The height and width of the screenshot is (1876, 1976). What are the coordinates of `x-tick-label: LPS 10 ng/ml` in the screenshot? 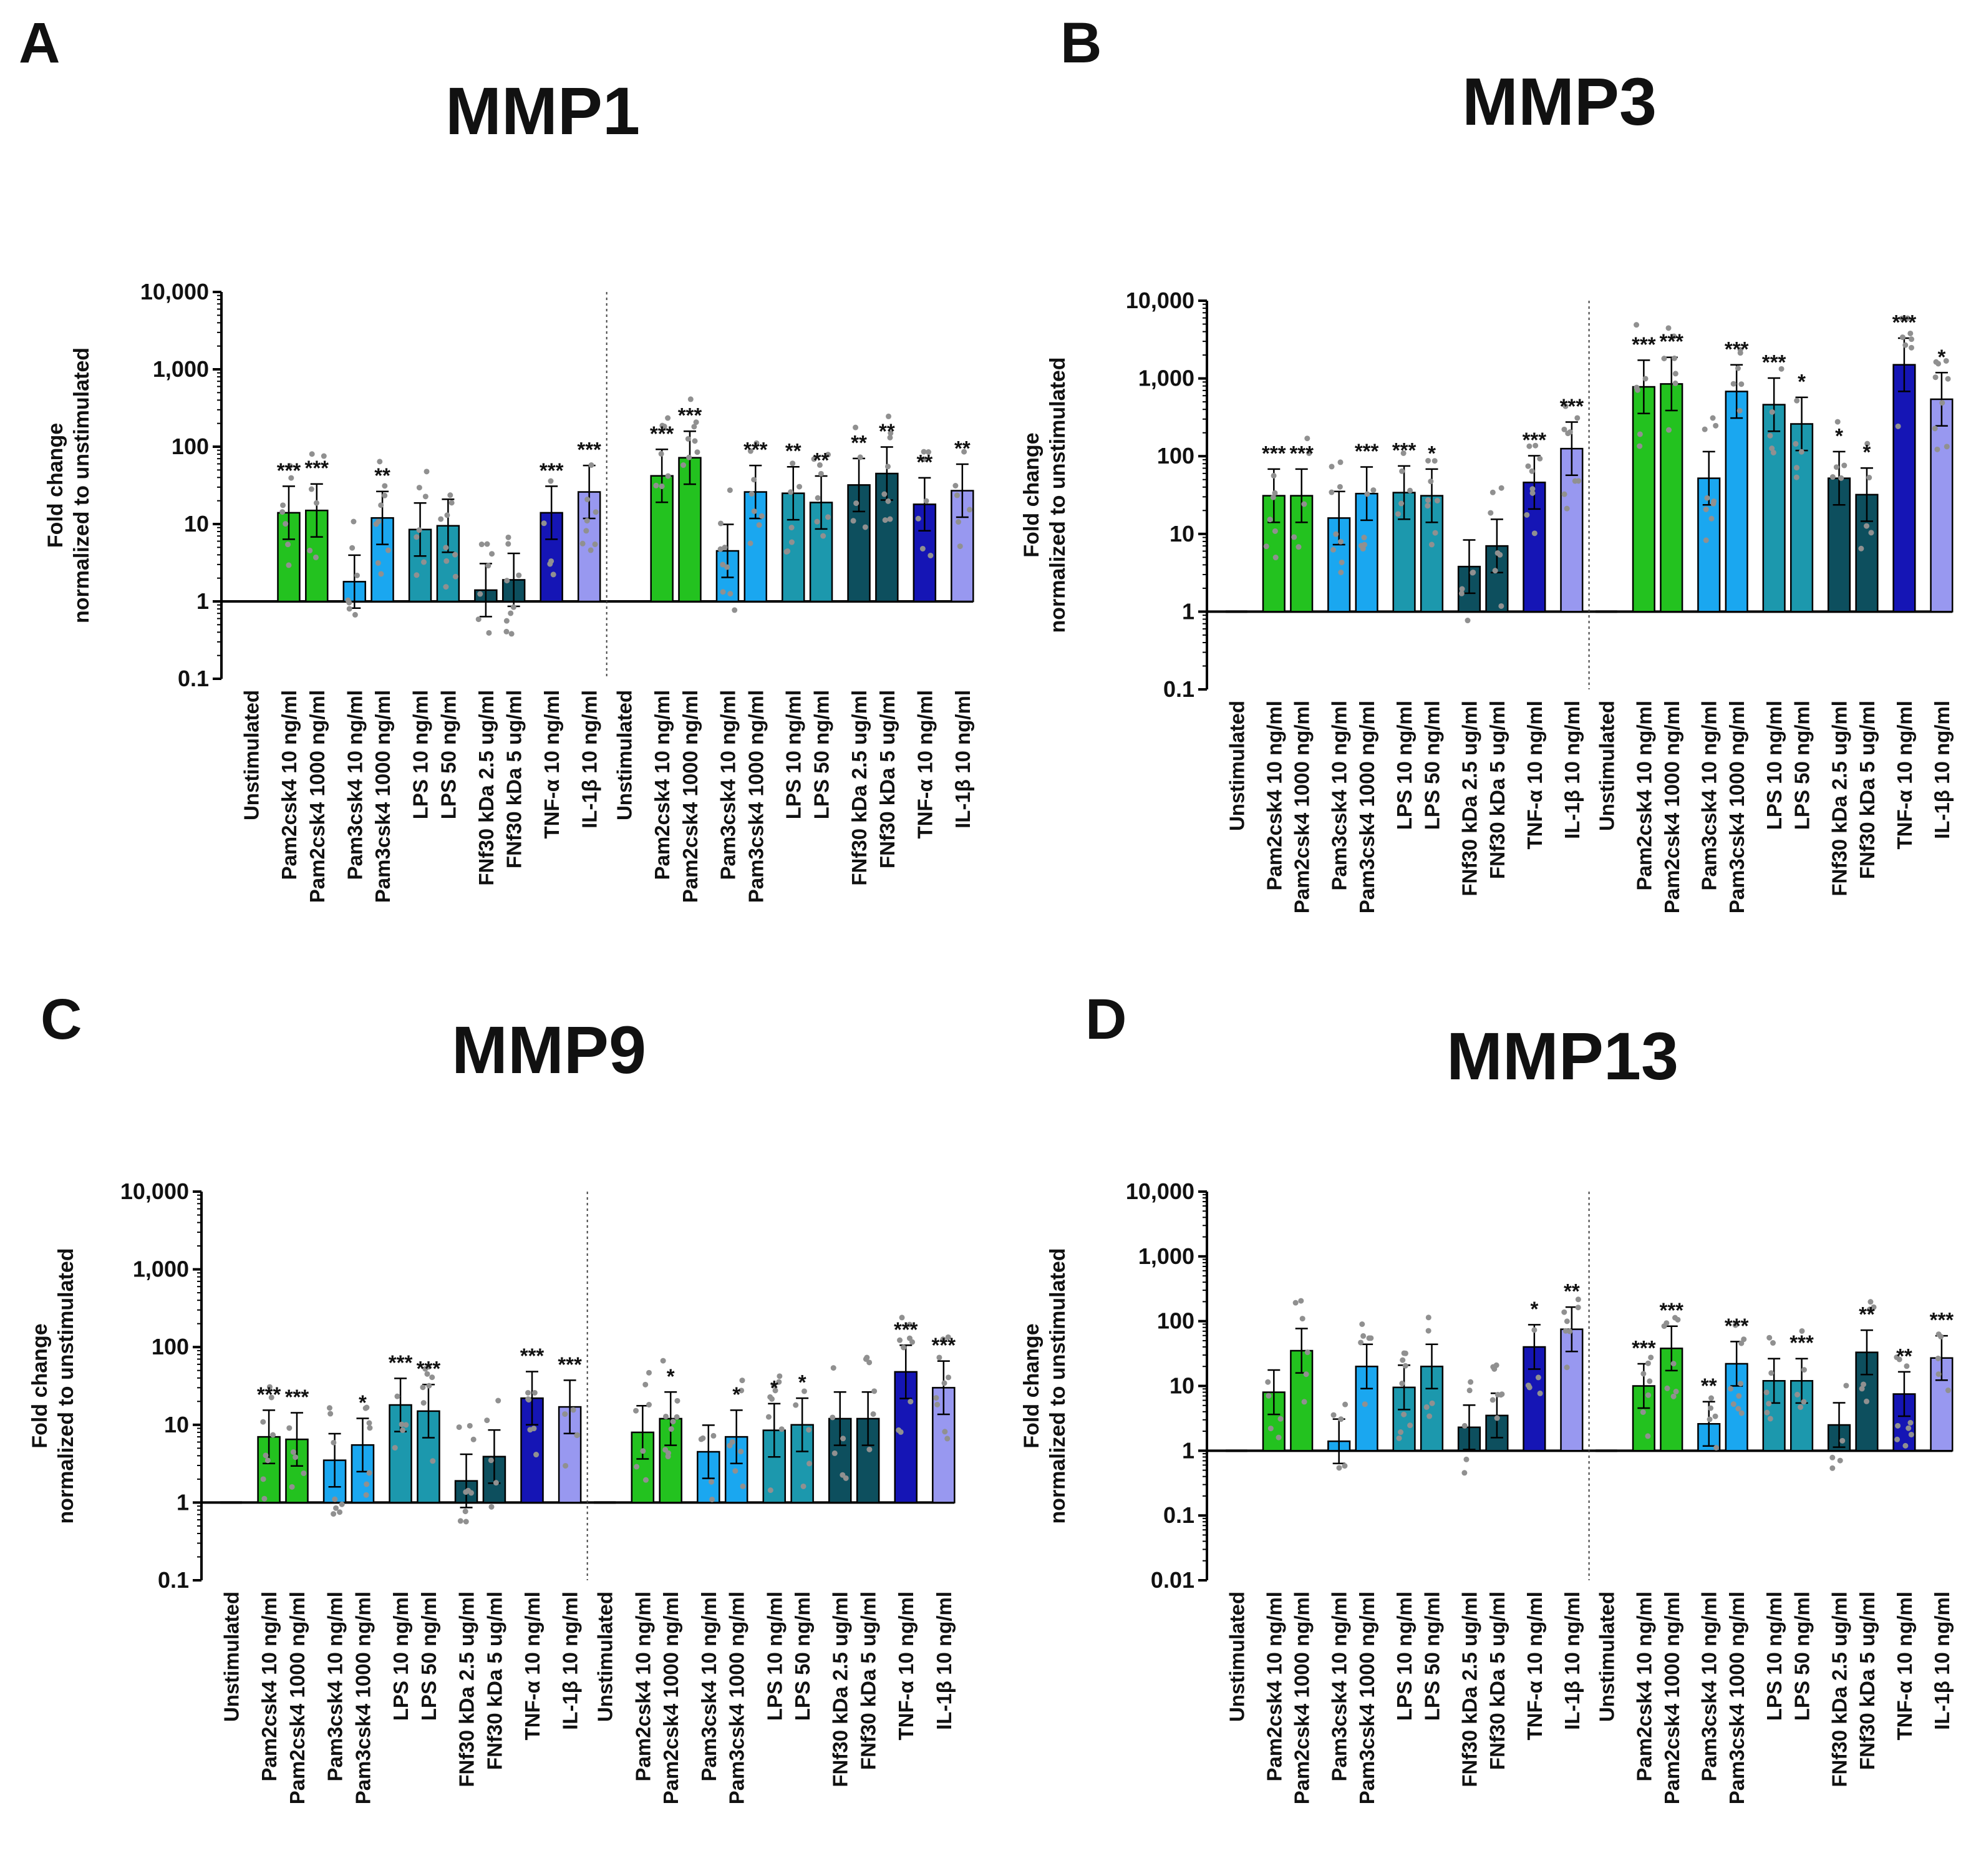 It's located at (400, 1656).